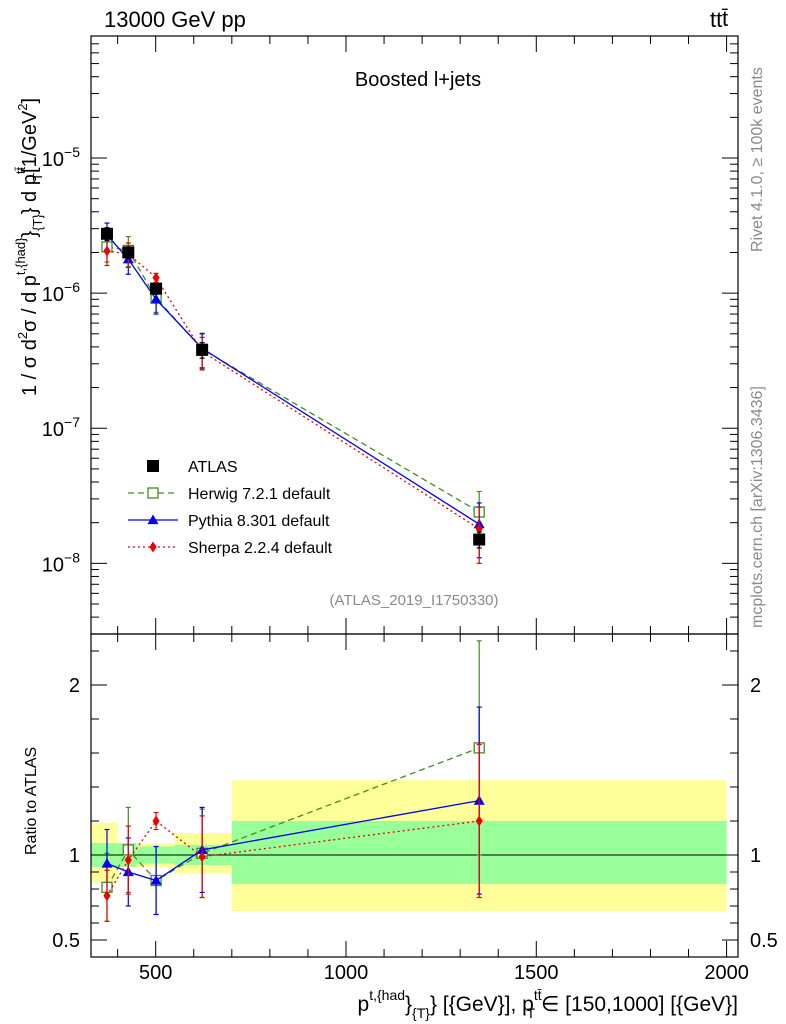 This screenshot has height=1024, width=786. What do you see at coordinates (259, 521) in the screenshot?
I see `legend-label: Pythia 8.301 default` at bounding box center [259, 521].